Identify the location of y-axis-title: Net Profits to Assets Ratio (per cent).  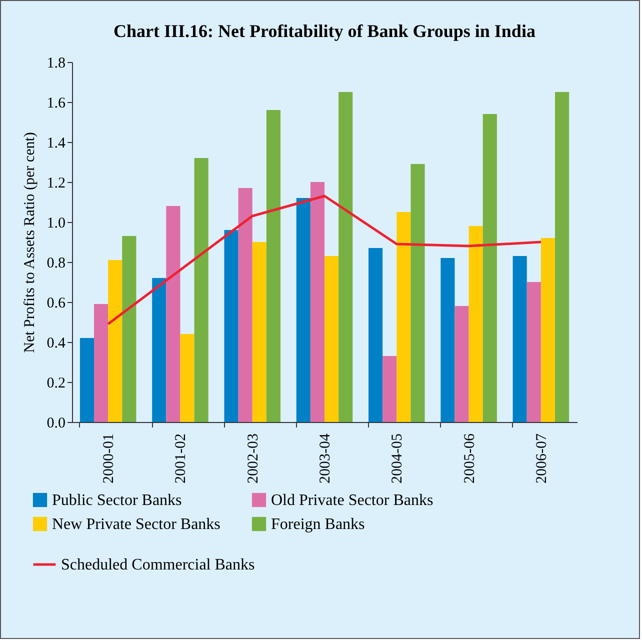
(30, 242).